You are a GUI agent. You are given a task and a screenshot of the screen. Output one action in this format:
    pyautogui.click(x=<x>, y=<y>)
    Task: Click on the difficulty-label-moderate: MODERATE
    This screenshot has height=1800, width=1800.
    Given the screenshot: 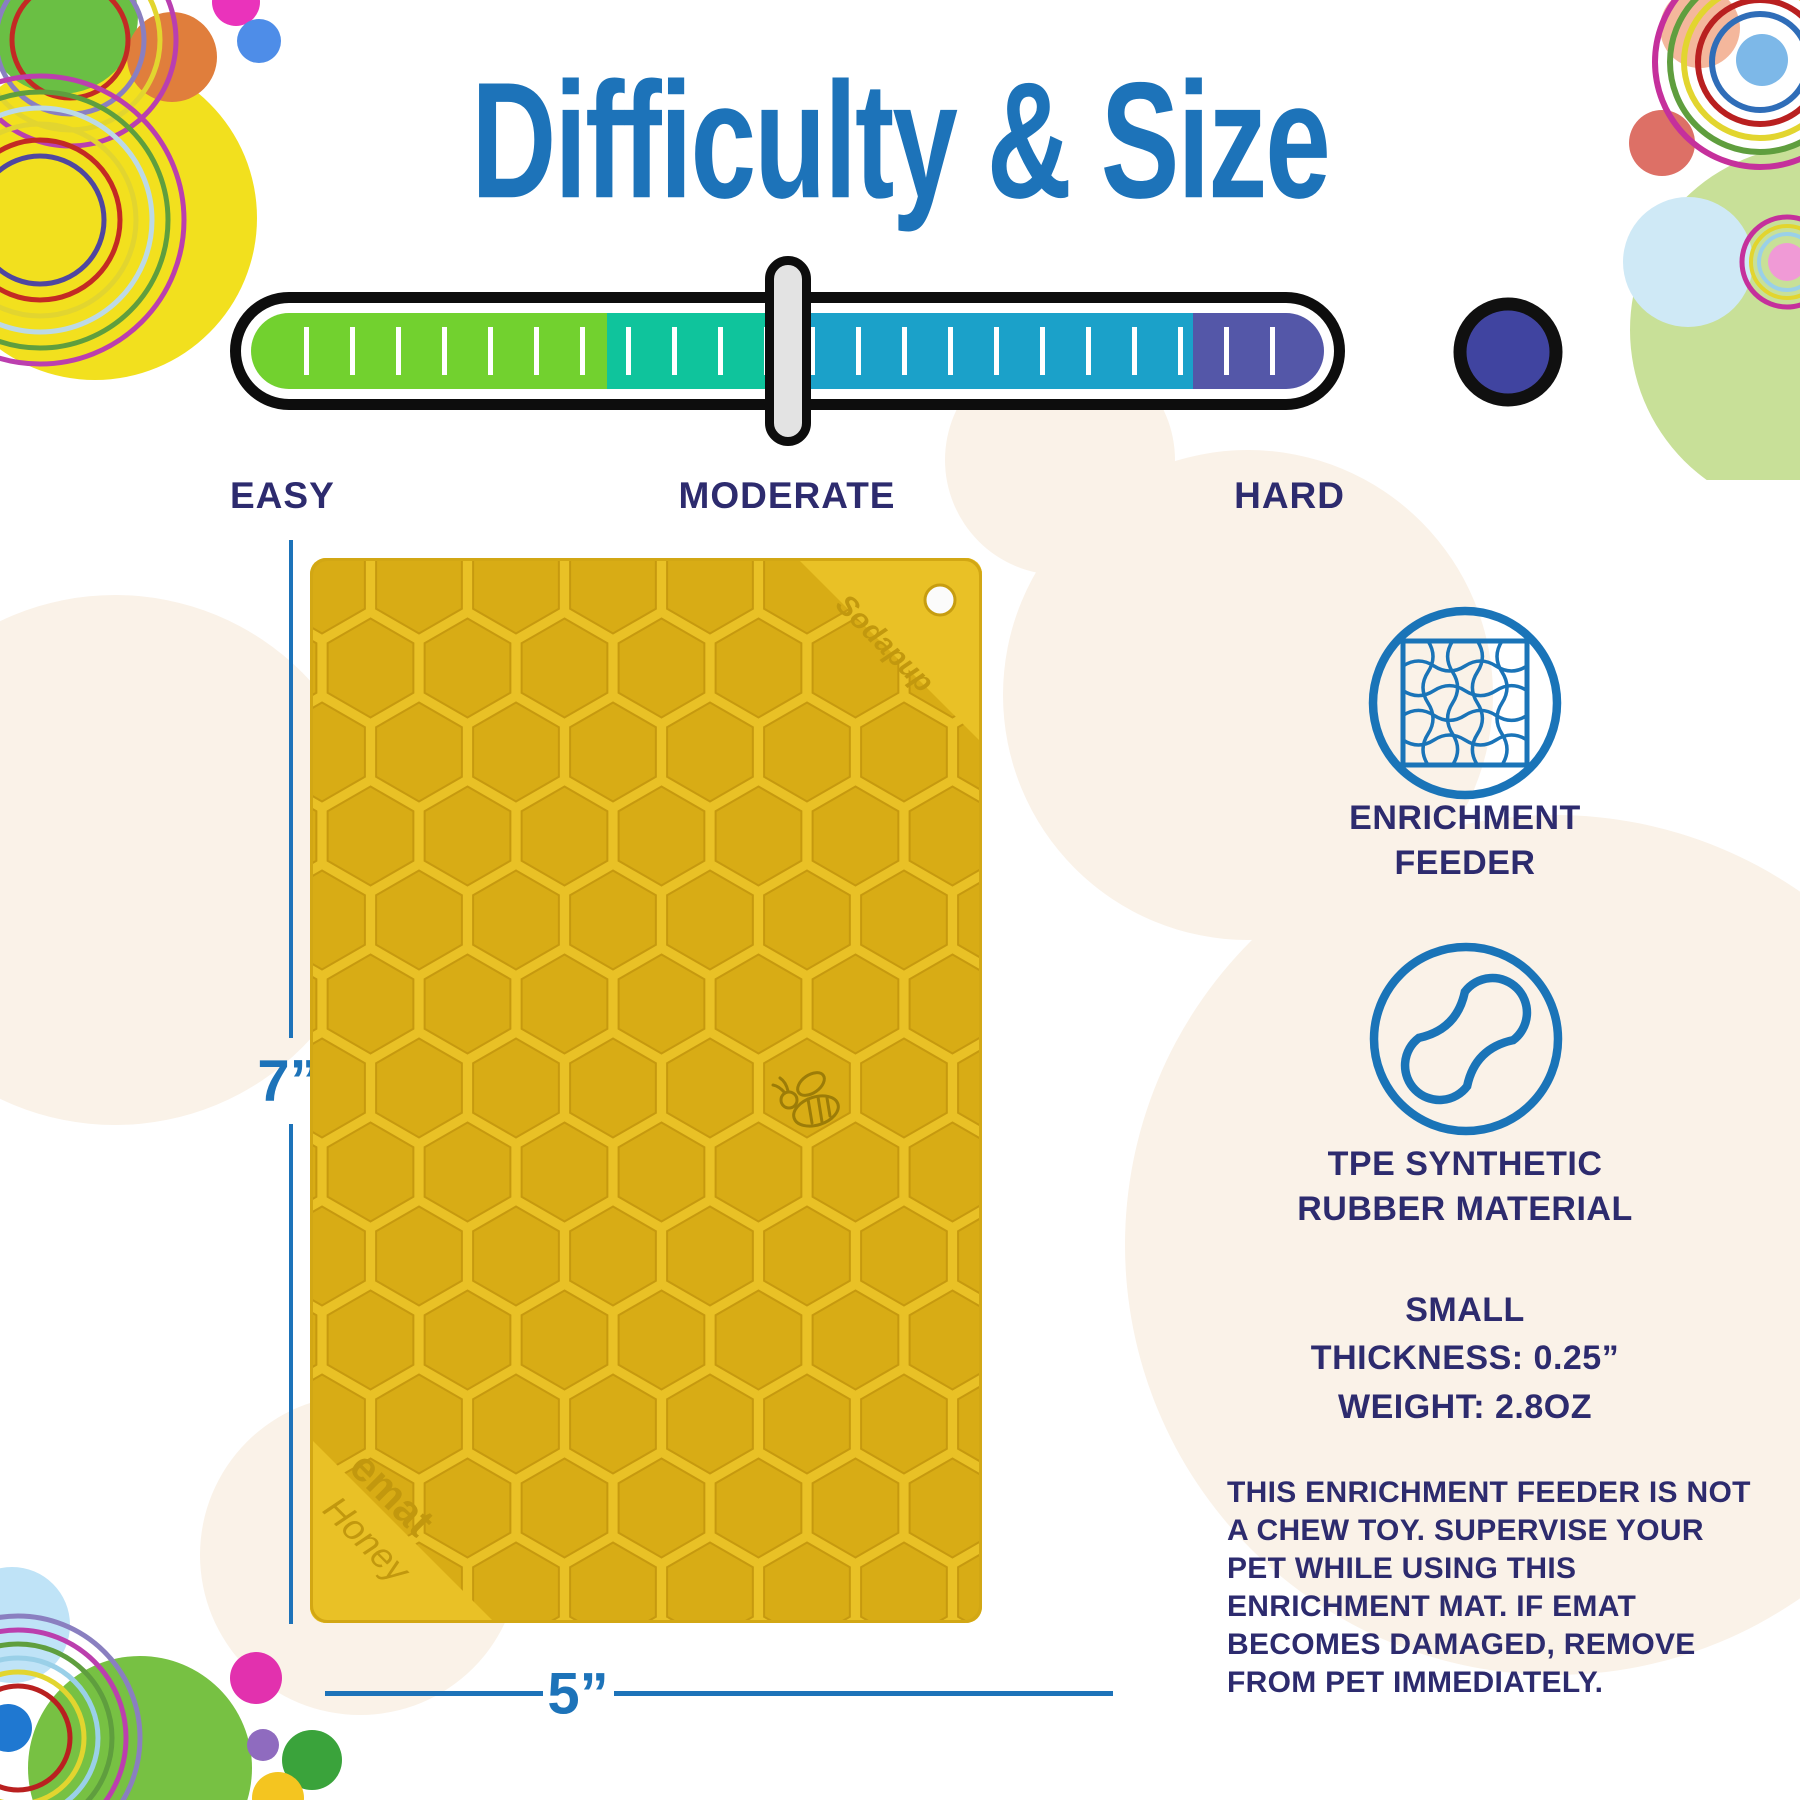 What is the action you would take?
    pyautogui.click(x=787, y=495)
    